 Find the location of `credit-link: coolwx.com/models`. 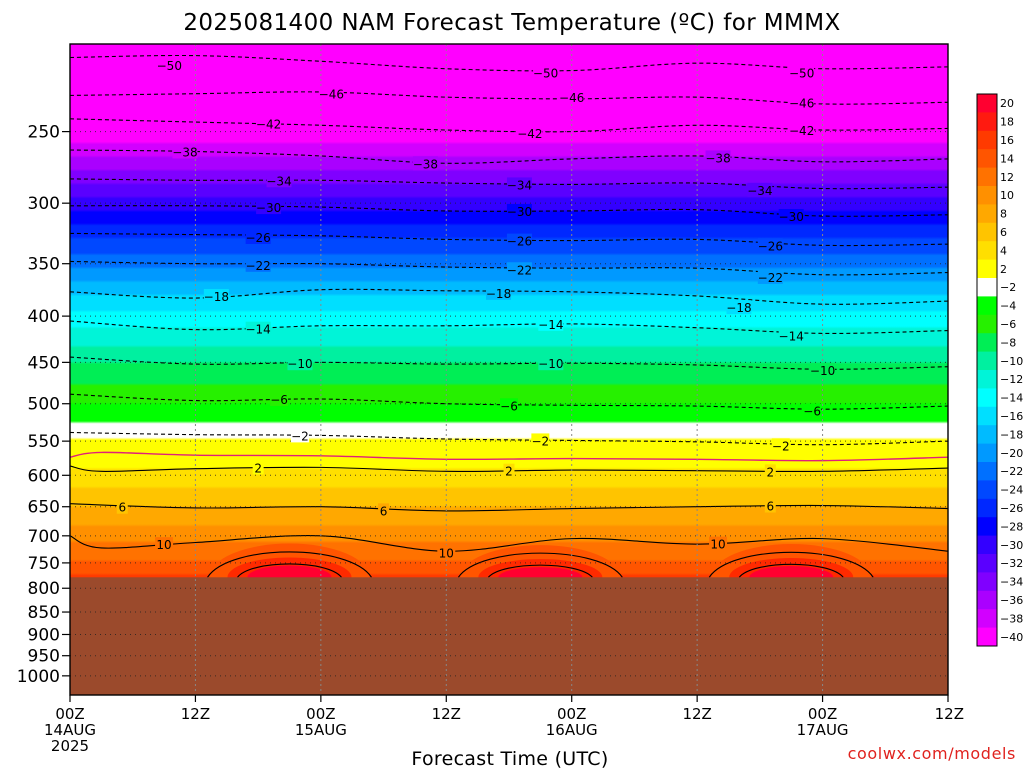

credit-link: coolwx.com/models is located at coordinates (932, 753).